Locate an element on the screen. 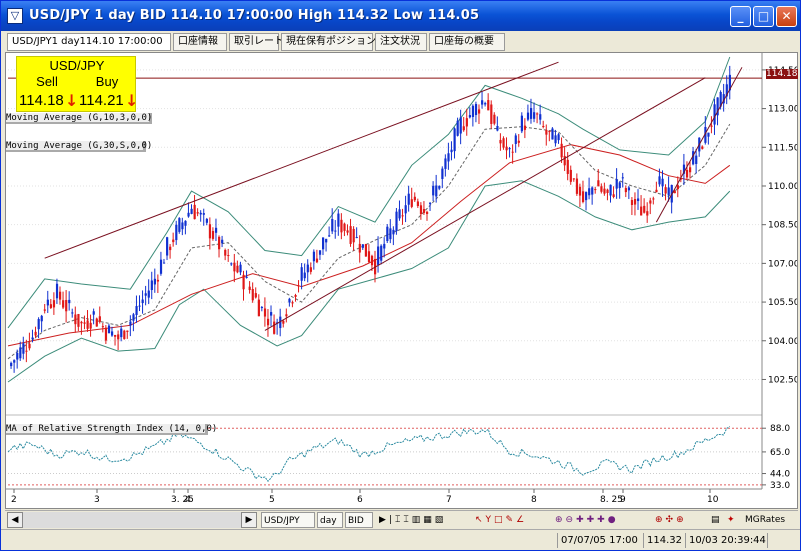 The image size is (801, 551). time-tick-label: 3 is located at coordinates (97, 500).